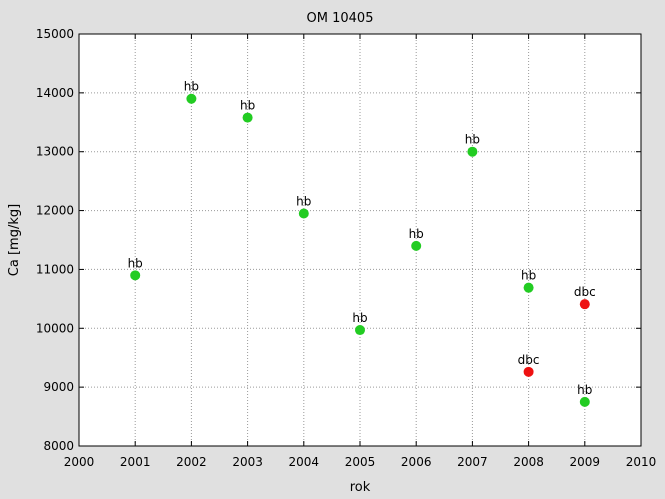 The height and width of the screenshot is (499, 665). What do you see at coordinates (135, 462) in the screenshot?
I see `x-tick-label: 2001` at bounding box center [135, 462].